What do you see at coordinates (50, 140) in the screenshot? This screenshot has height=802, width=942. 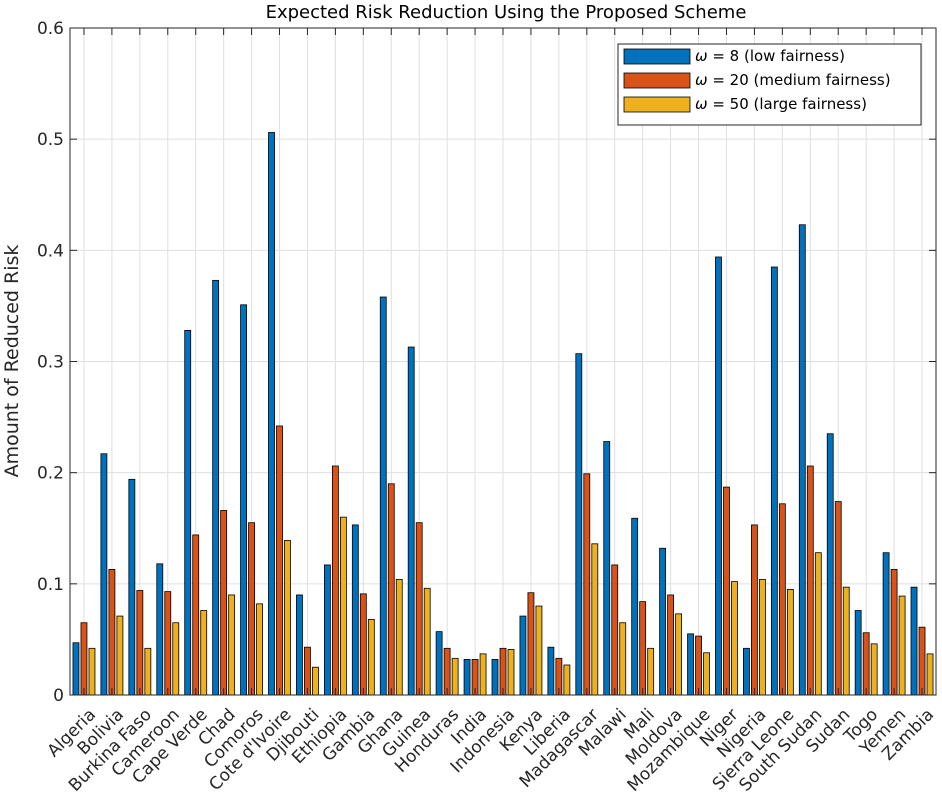 I see `y-tick-label: 0.5` at bounding box center [50, 140].